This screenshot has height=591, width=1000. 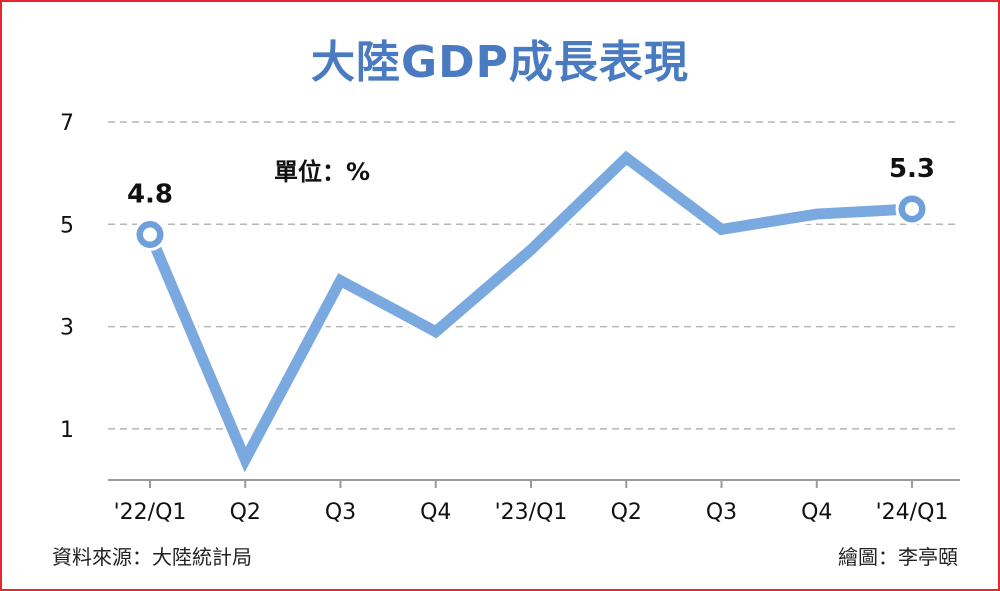 What do you see at coordinates (150, 512) in the screenshot?
I see `x-tick-label-0: '22/Q1` at bounding box center [150, 512].